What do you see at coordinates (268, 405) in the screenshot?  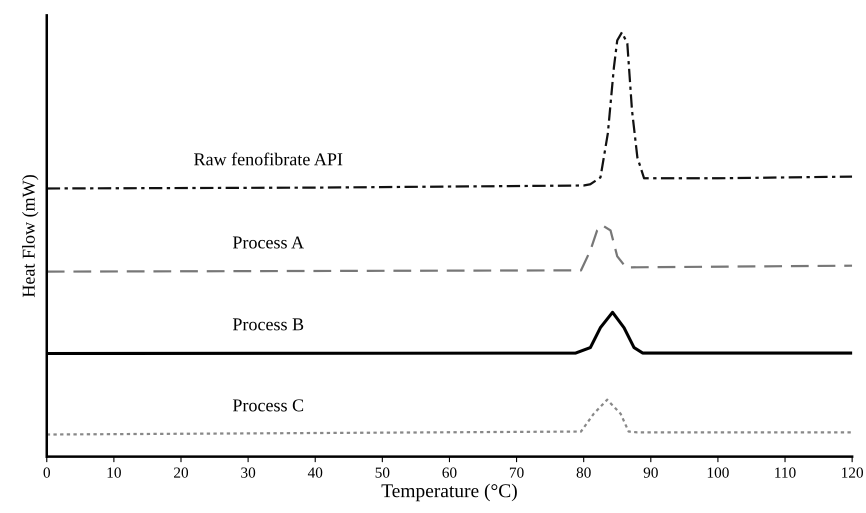 I see `series-label: Process C` at bounding box center [268, 405].